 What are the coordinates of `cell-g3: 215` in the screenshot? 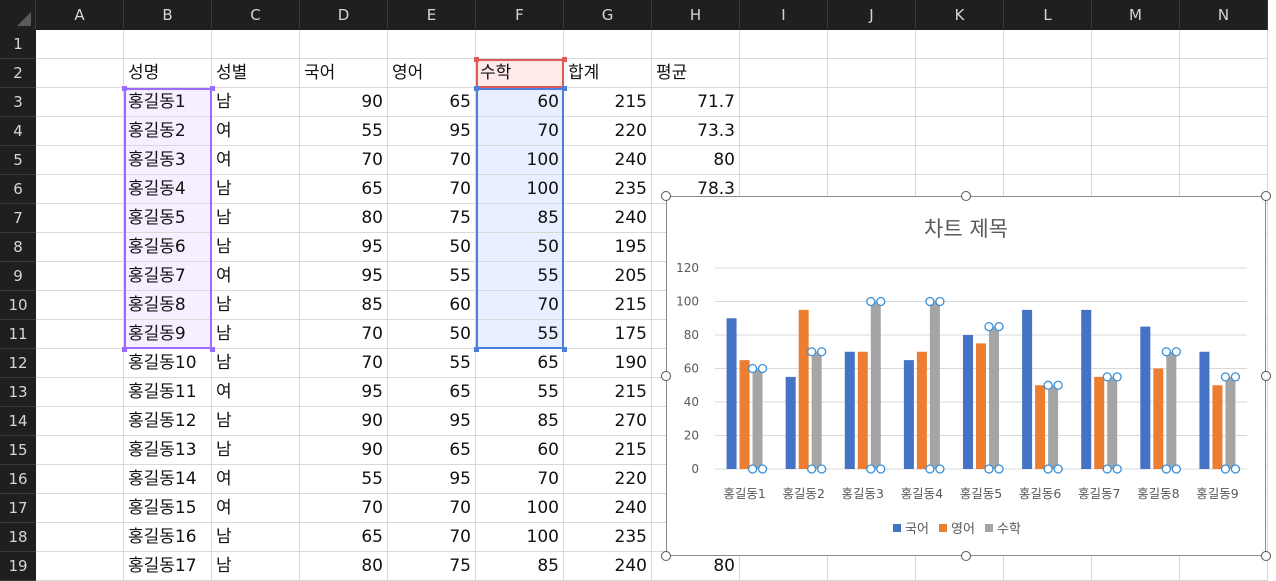 It's located at (608, 102).